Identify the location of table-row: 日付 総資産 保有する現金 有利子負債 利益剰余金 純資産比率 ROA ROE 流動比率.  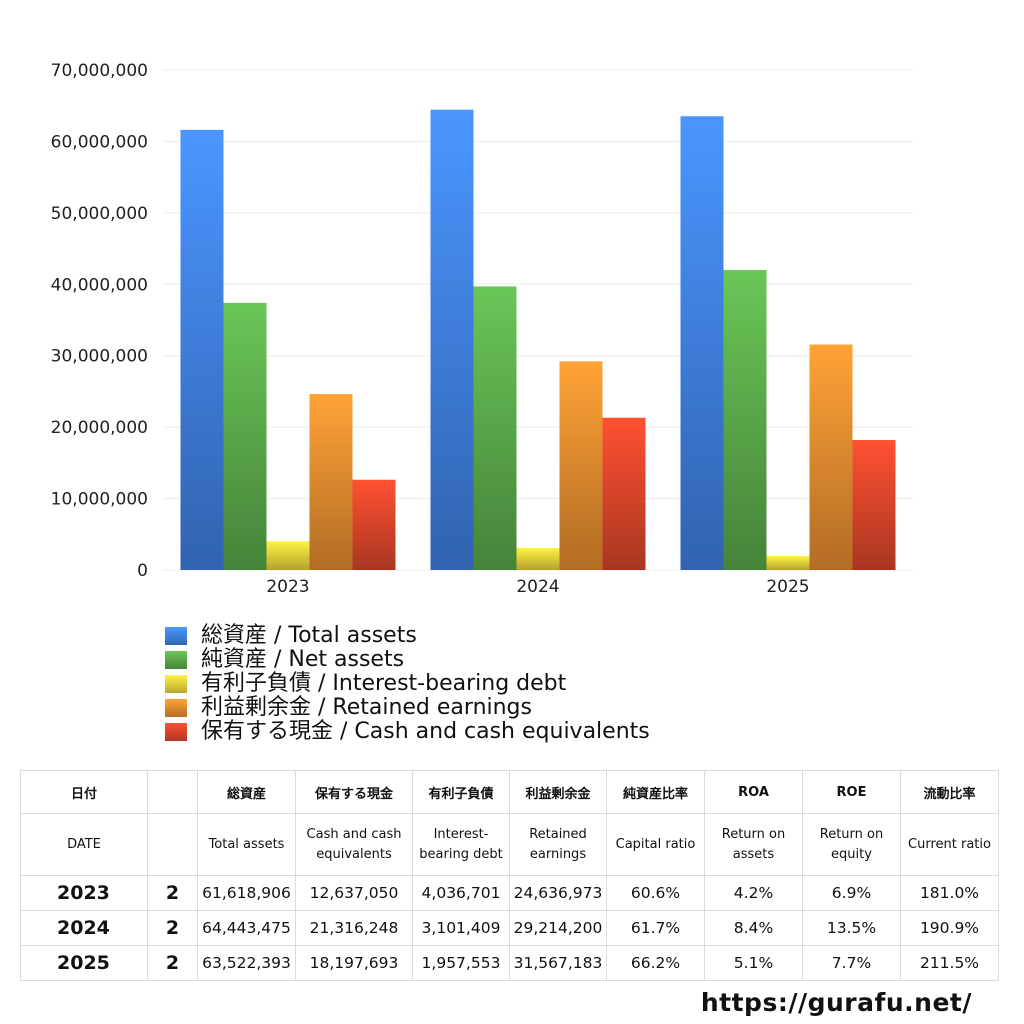
(509, 792).